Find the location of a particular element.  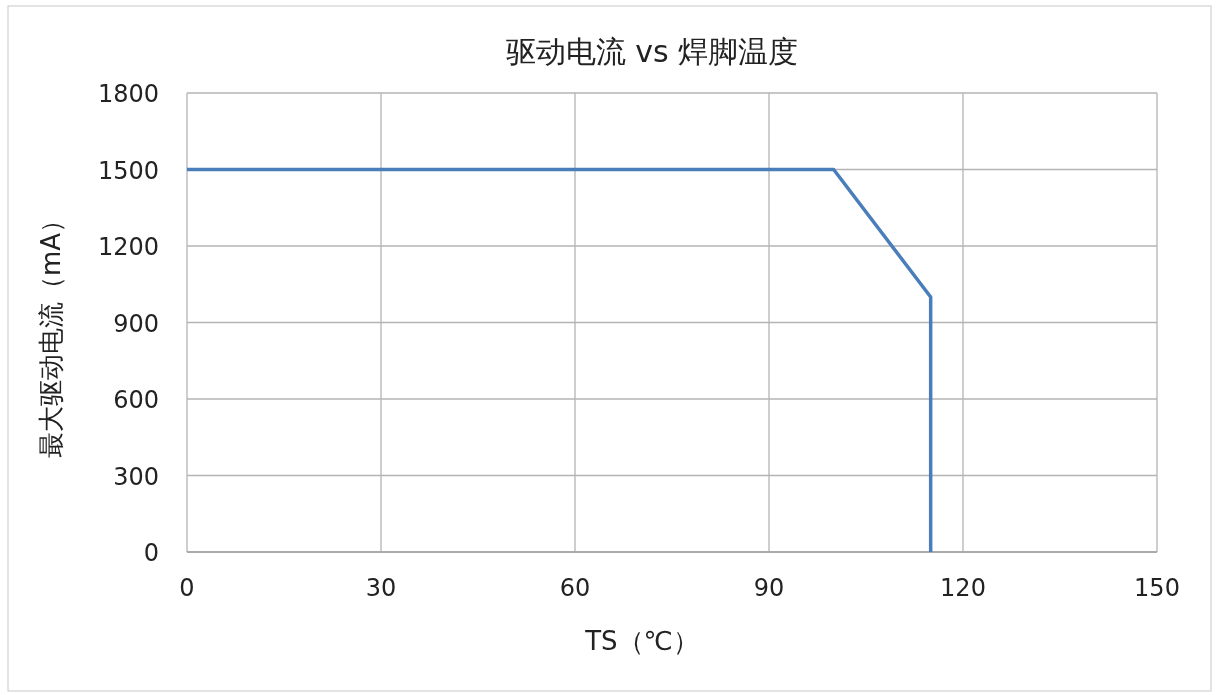

x-axis-title: TS（℃） is located at coordinates (641, 641).